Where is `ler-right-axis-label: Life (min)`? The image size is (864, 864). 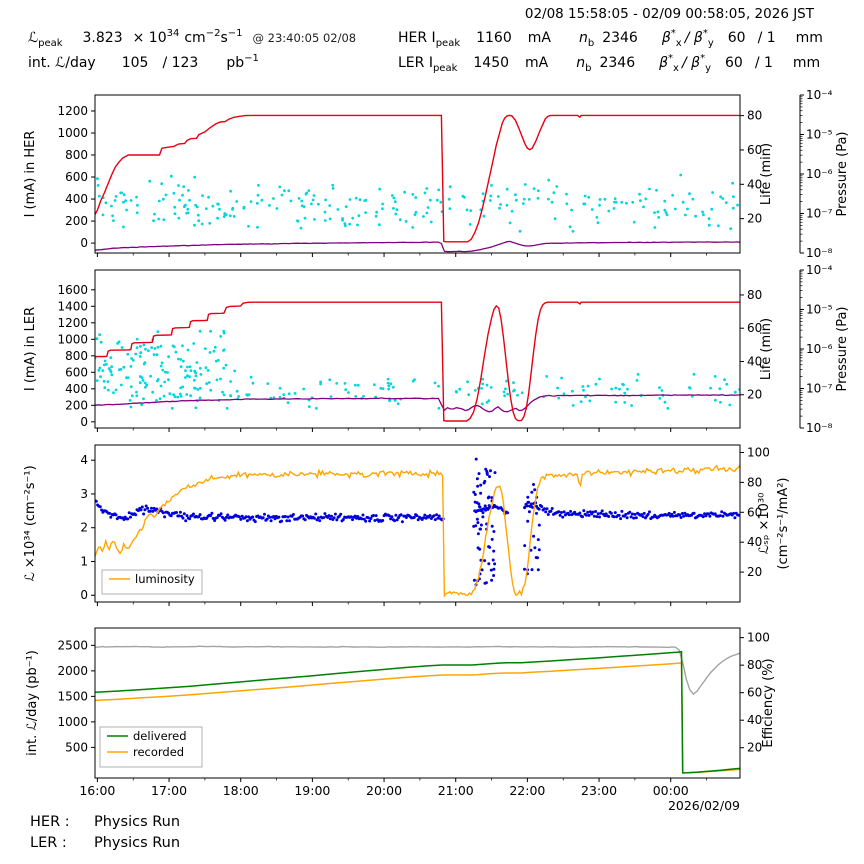 ler-right-axis-label: Life (min) is located at coordinates (766, 349).